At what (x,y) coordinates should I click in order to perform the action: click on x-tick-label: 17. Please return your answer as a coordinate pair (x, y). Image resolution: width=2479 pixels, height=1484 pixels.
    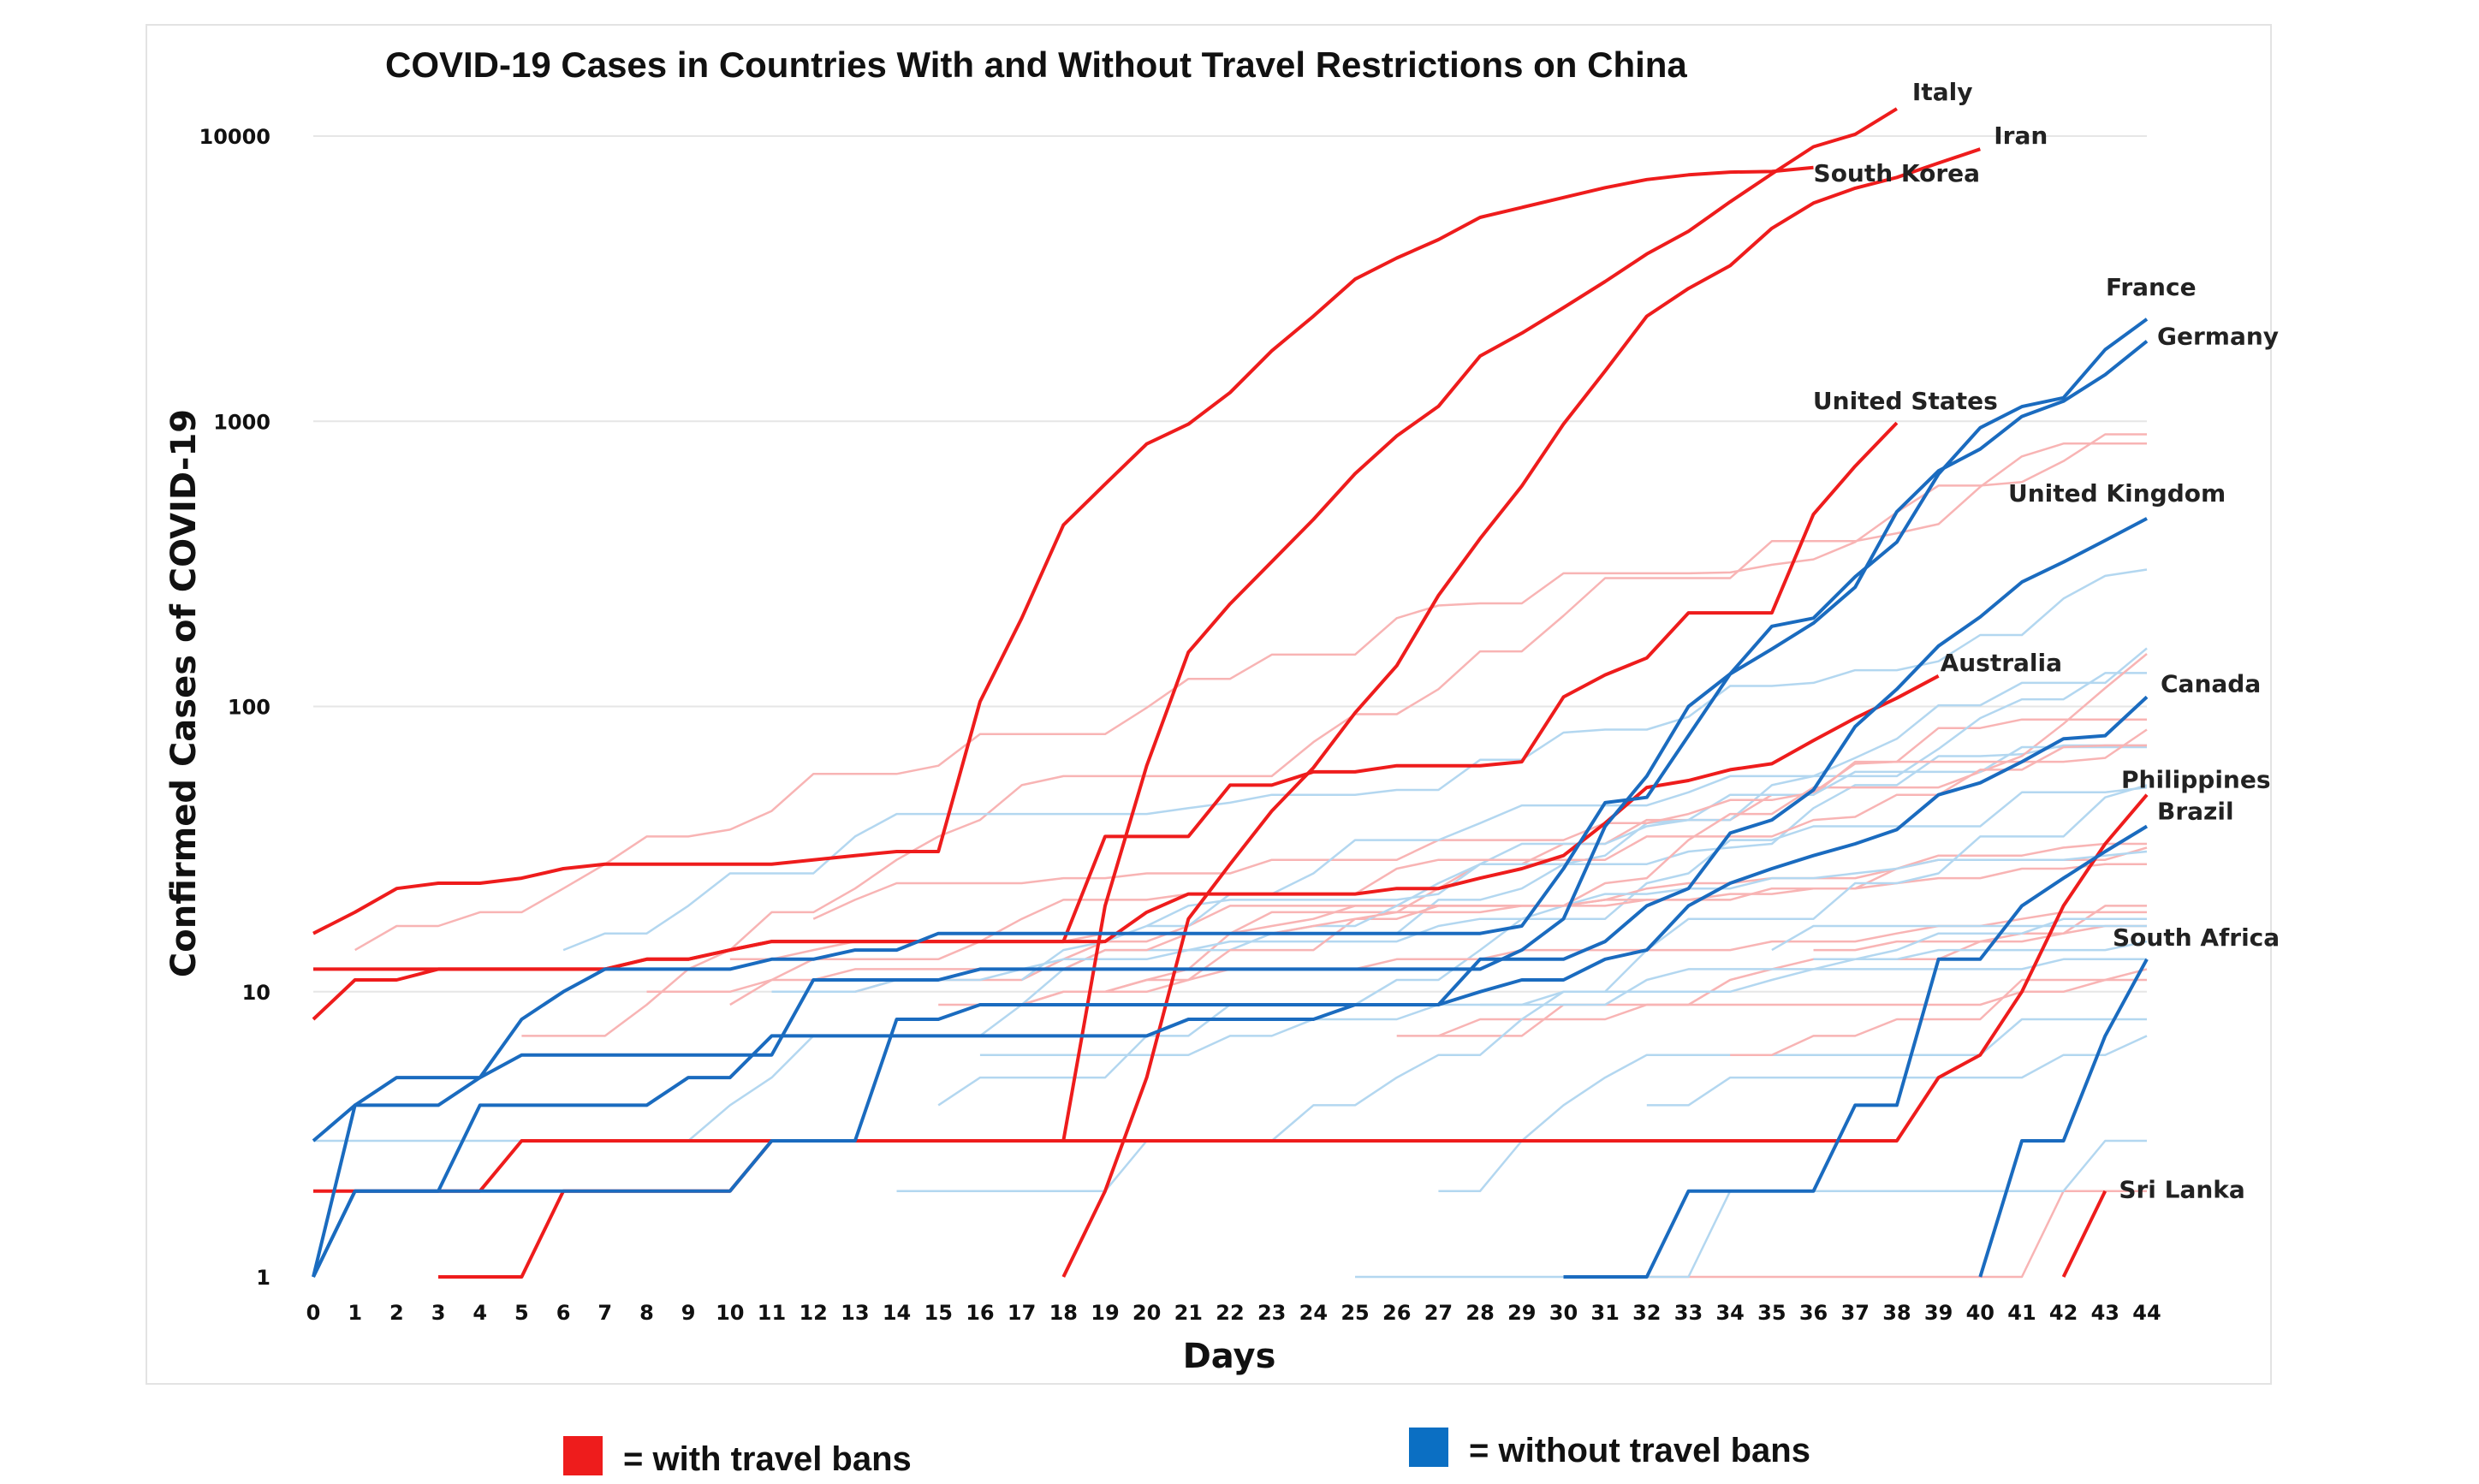
    Looking at the image, I should click on (1022, 1313).